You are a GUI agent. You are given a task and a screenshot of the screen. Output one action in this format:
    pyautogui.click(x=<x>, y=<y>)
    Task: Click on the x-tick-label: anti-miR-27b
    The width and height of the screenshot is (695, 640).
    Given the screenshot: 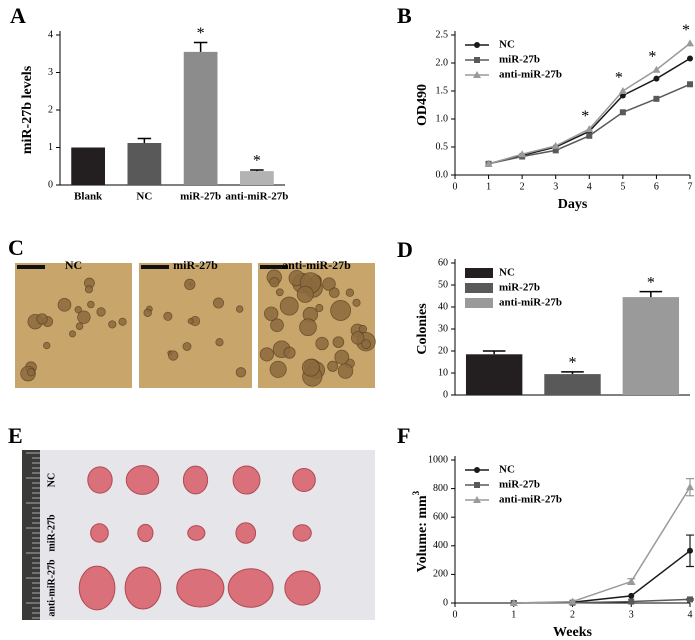 What is the action you would take?
    pyautogui.click(x=256, y=197)
    